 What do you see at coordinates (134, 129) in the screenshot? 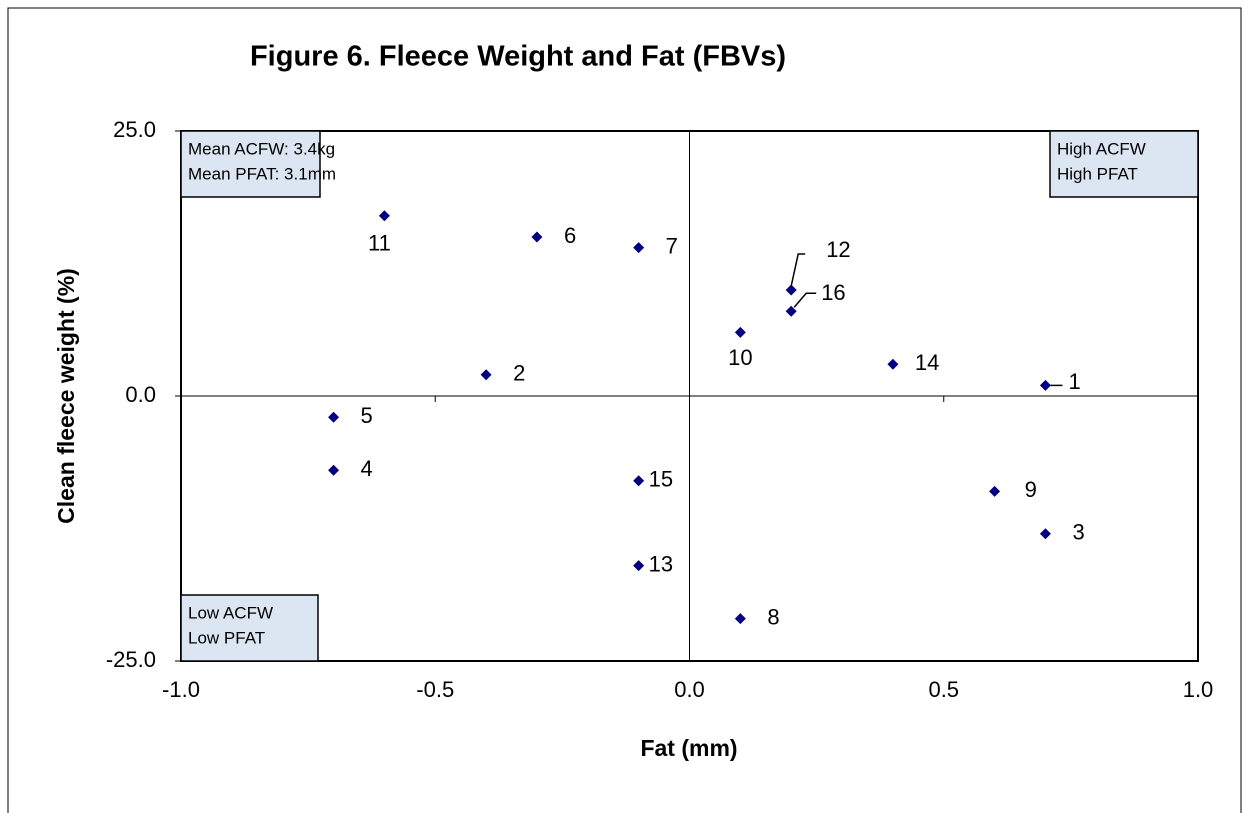
I see `y-tick-label: 25.0` at bounding box center [134, 129].